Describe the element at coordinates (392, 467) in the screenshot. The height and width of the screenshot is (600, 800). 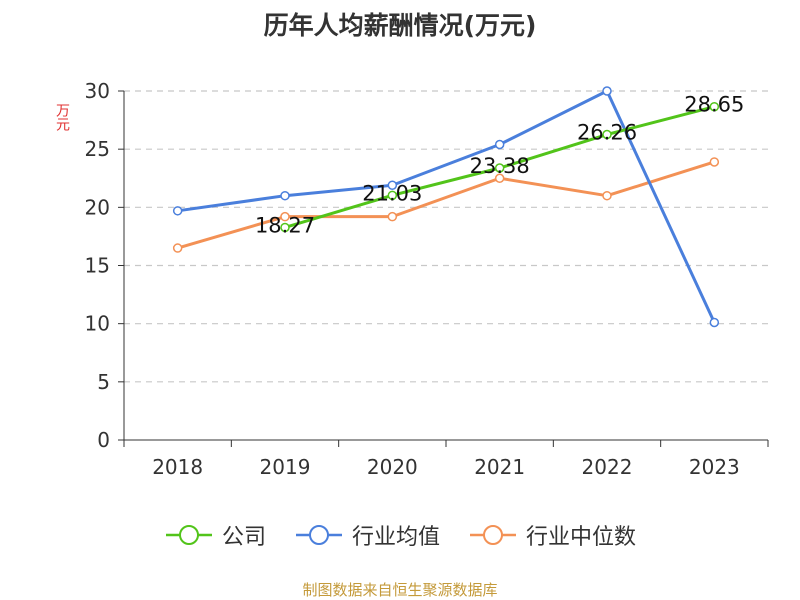
I see `x-tick-label: 2020` at that location.